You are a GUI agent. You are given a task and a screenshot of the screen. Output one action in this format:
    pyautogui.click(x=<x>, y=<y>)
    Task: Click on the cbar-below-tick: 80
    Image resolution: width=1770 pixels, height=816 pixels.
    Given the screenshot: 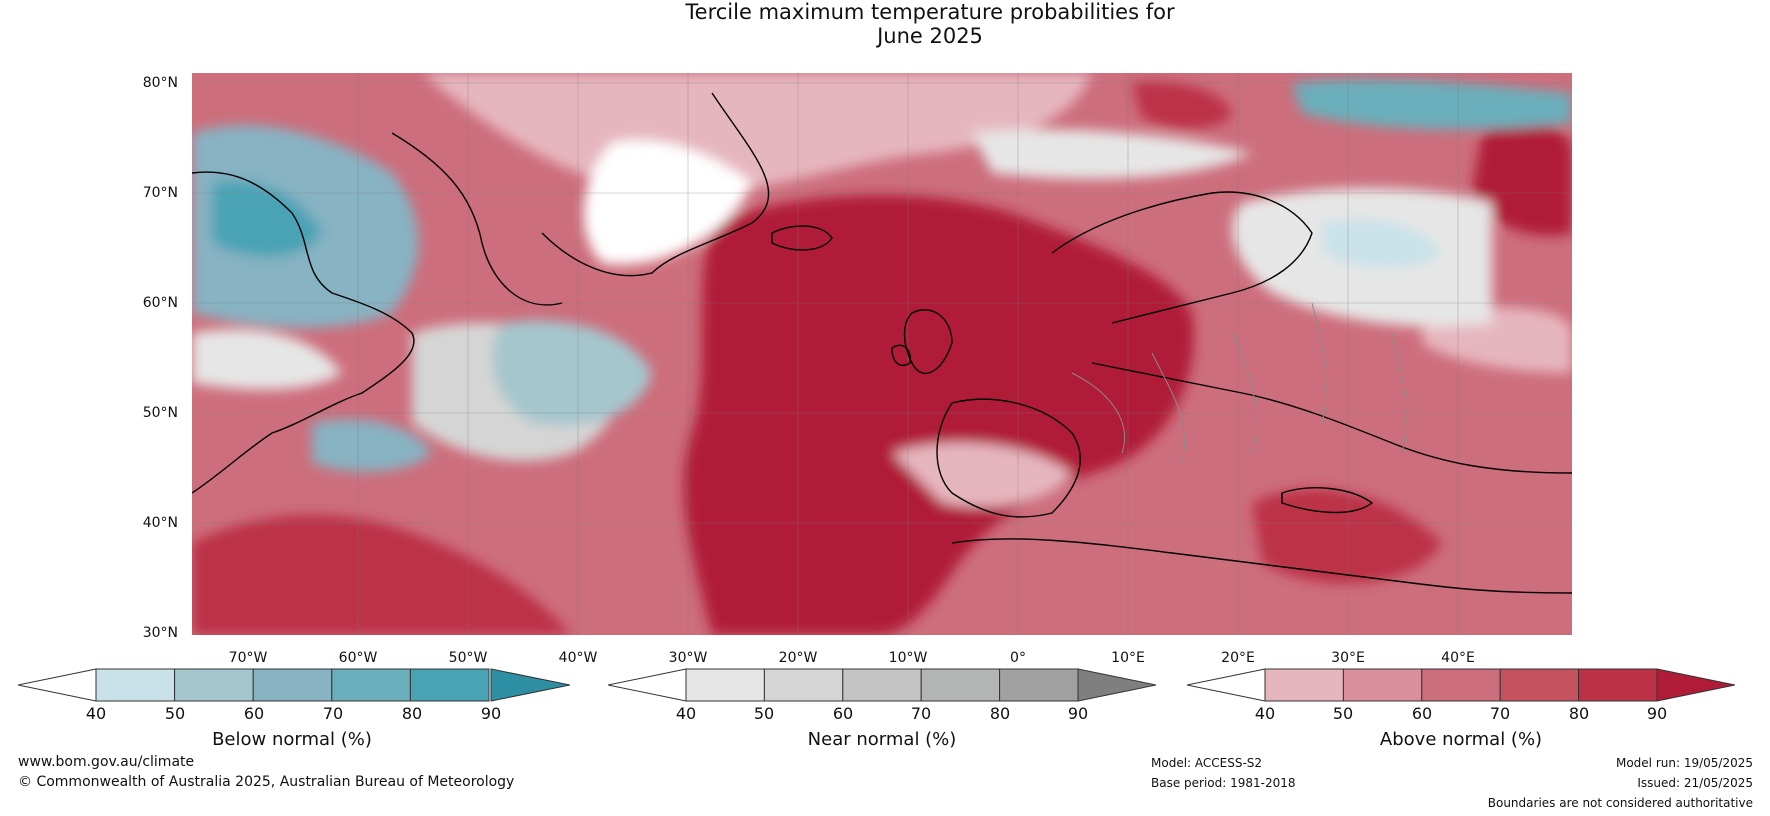 What is the action you would take?
    pyautogui.click(x=412, y=713)
    